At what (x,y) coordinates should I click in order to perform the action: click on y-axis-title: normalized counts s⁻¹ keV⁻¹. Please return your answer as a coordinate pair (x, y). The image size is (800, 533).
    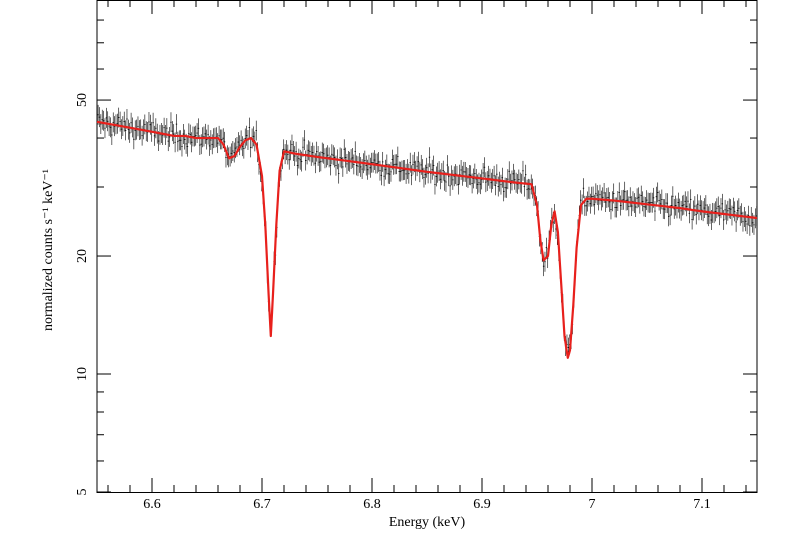
    Looking at the image, I should click on (48, 250).